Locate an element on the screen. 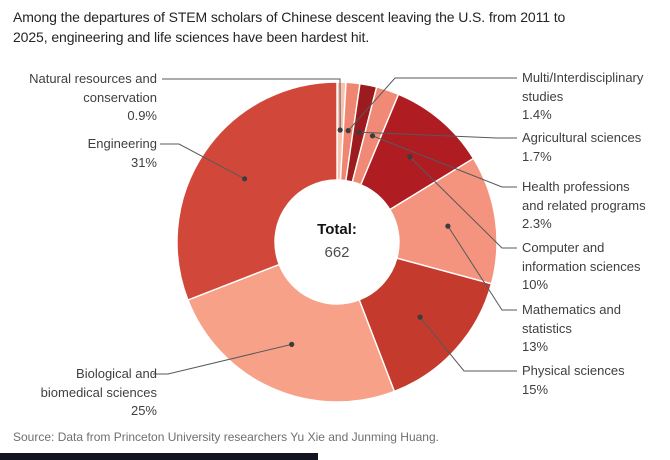 This screenshot has height=460, width=670. leader-dot-multi-interdisciplinary-studies is located at coordinates (348, 131).